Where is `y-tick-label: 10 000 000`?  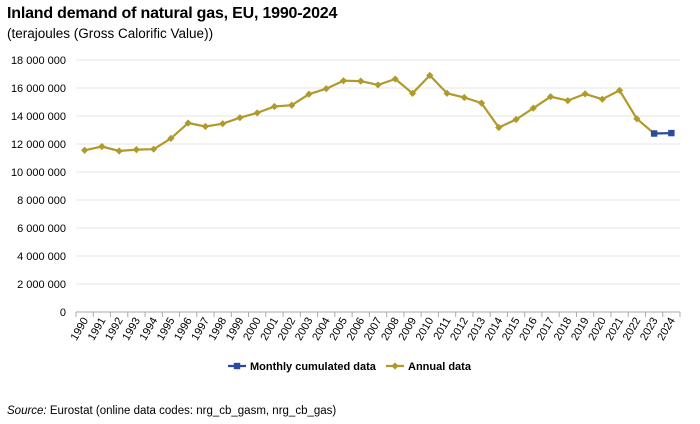 y-tick-label: 10 000 000 is located at coordinates (38, 173).